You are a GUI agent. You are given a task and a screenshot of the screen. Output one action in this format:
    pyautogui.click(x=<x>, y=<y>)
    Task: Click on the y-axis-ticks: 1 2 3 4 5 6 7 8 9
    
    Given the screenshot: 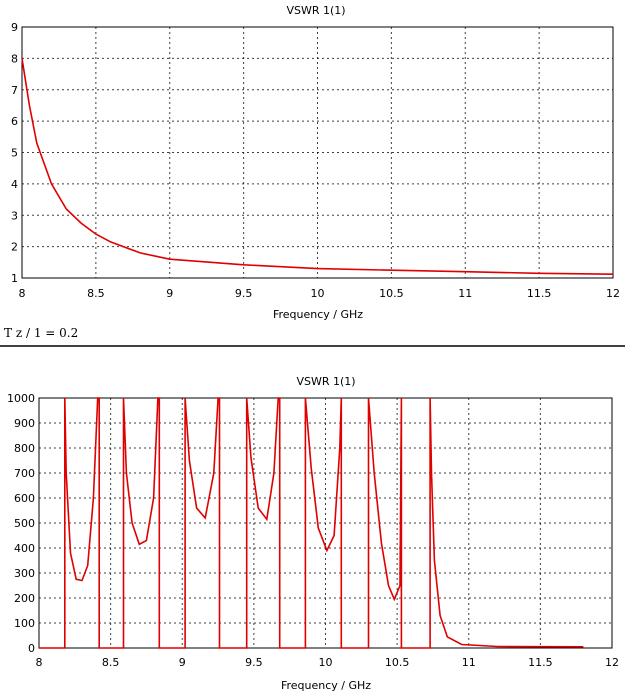 What is the action you would take?
    pyautogui.click(x=14, y=153)
    